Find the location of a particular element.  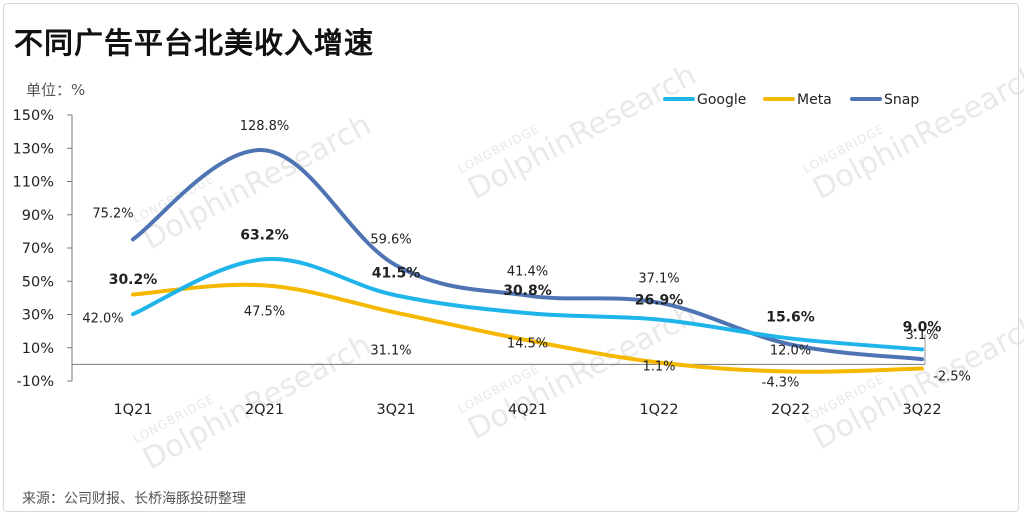

data-label-meta: 1.1% is located at coordinates (658, 367).